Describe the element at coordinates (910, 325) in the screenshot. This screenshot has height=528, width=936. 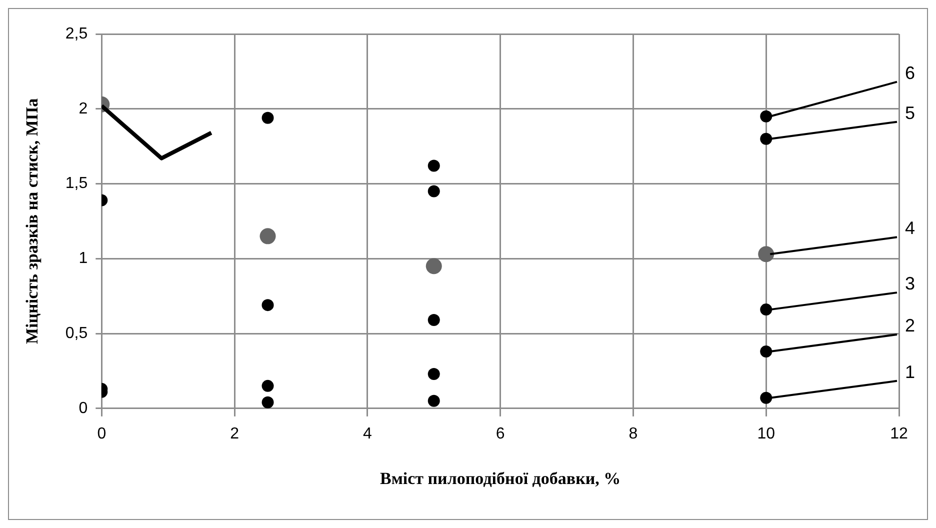
I see `text: 2` at that location.